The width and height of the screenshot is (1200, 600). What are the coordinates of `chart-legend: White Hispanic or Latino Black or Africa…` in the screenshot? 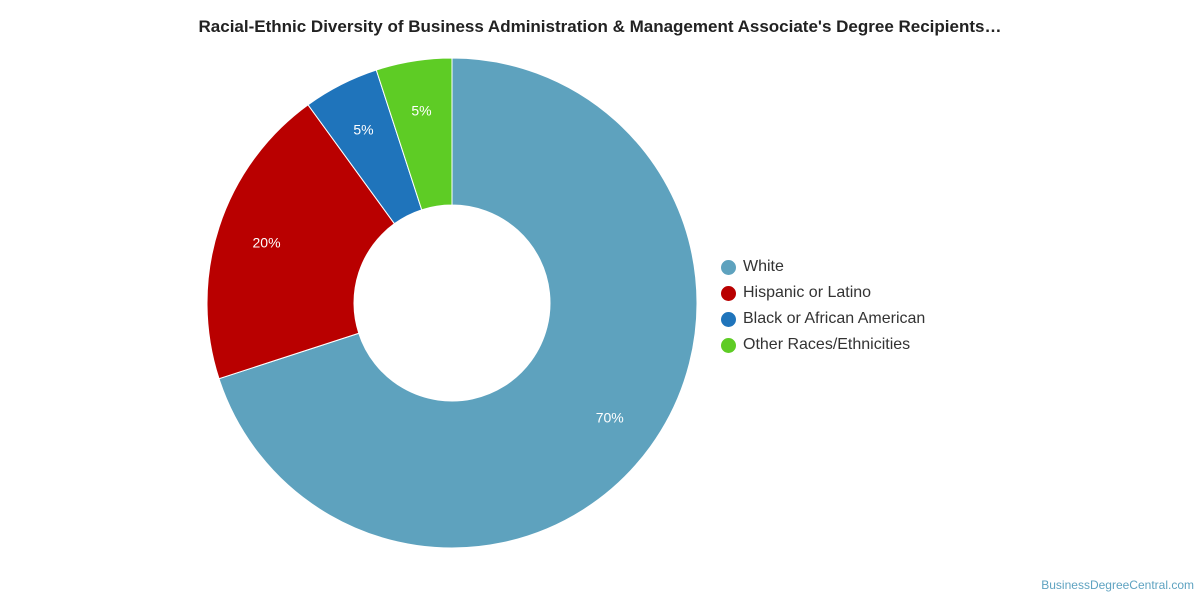 It's located at (823, 306).